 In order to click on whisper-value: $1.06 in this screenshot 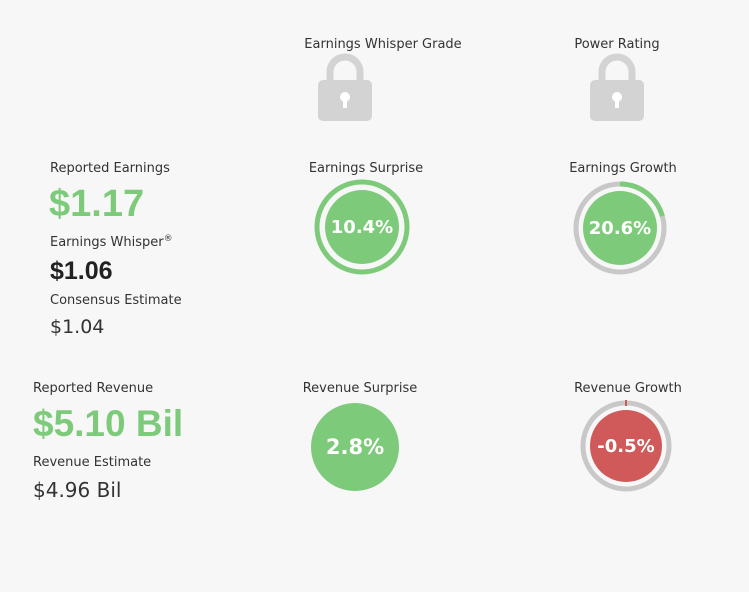, I will do `click(81, 271)`.